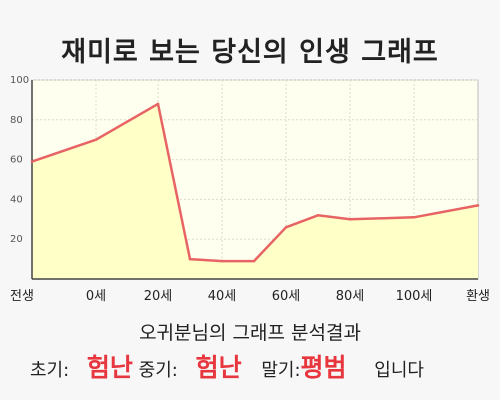 This screenshot has width=500, height=400. I want to click on data-point-0세, so click(96, 139).